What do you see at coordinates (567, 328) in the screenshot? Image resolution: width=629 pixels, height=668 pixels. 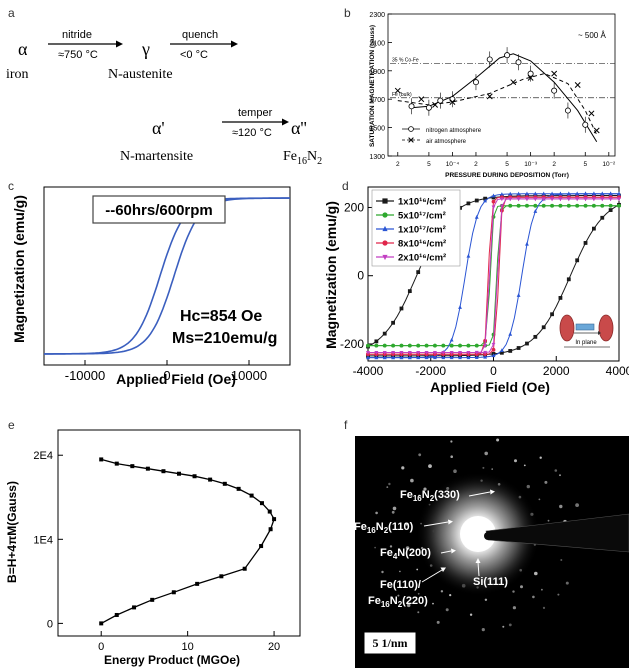 I see `inset-pole-left` at bounding box center [567, 328].